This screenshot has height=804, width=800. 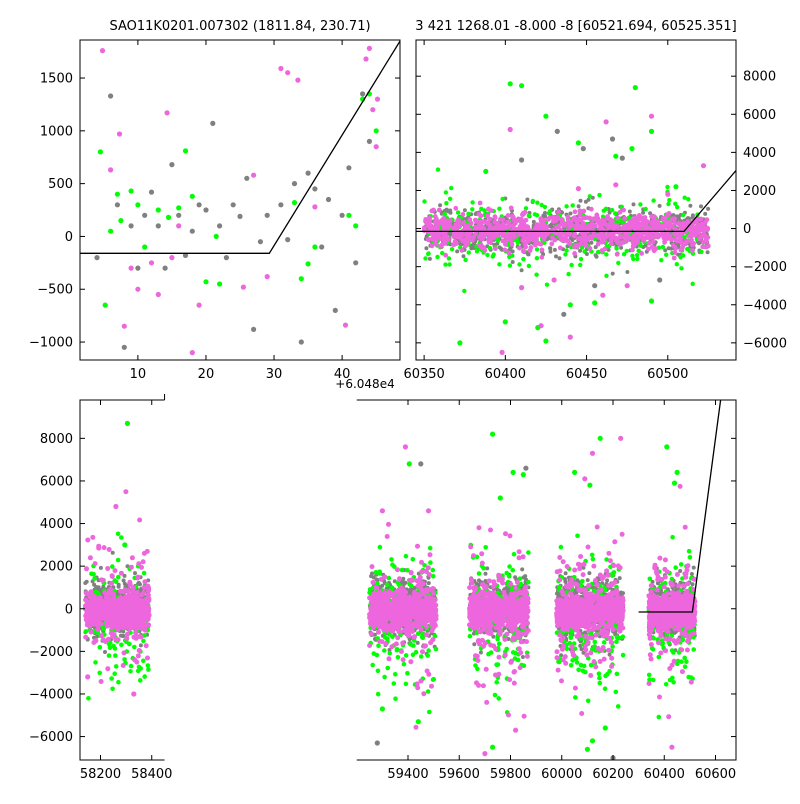 I want to click on top_right-y-tick-label: 0, so click(x=747, y=229).